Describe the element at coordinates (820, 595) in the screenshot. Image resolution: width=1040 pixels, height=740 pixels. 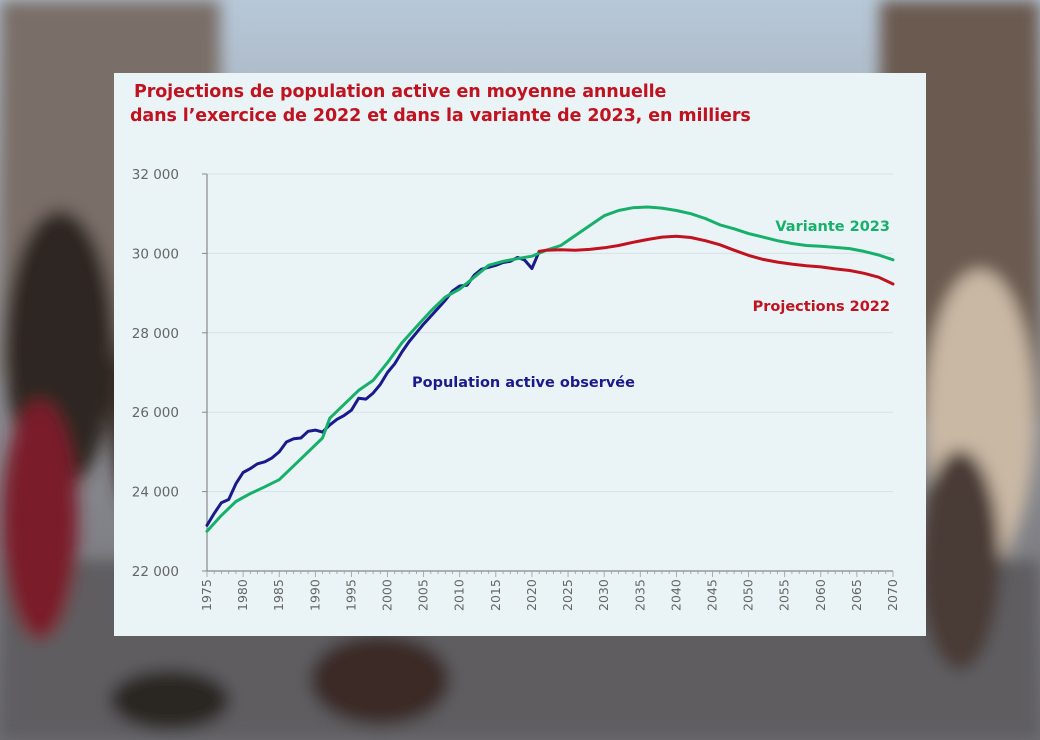
I see `x-tick-label: 2060` at that location.